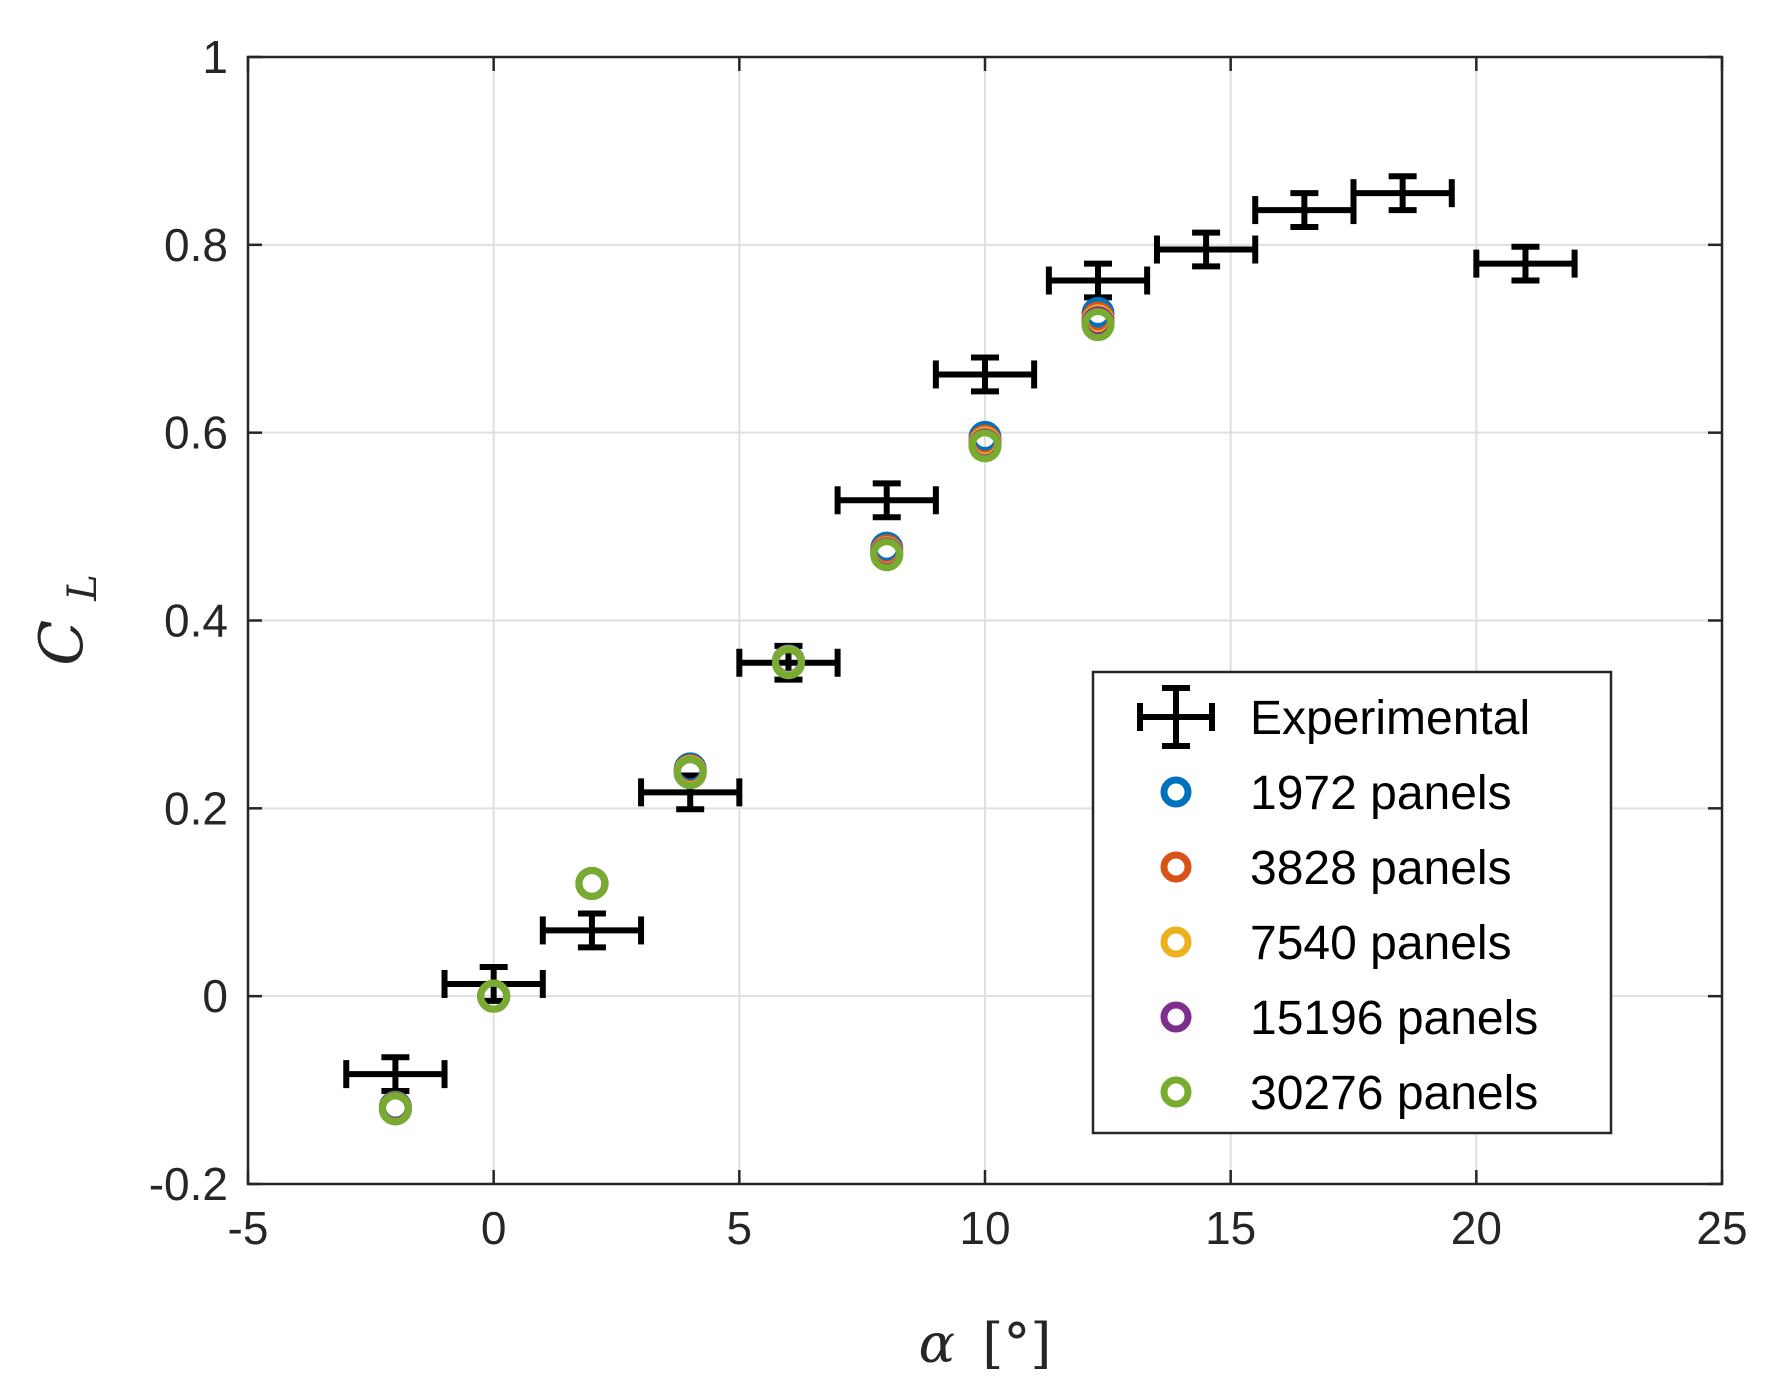 The height and width of the screenshot is (1390, 1768). What do you see at coordinates (494, 1228) in the screenshot?
I see `x-tick-label: 0` at bounding box center [494, 1228].